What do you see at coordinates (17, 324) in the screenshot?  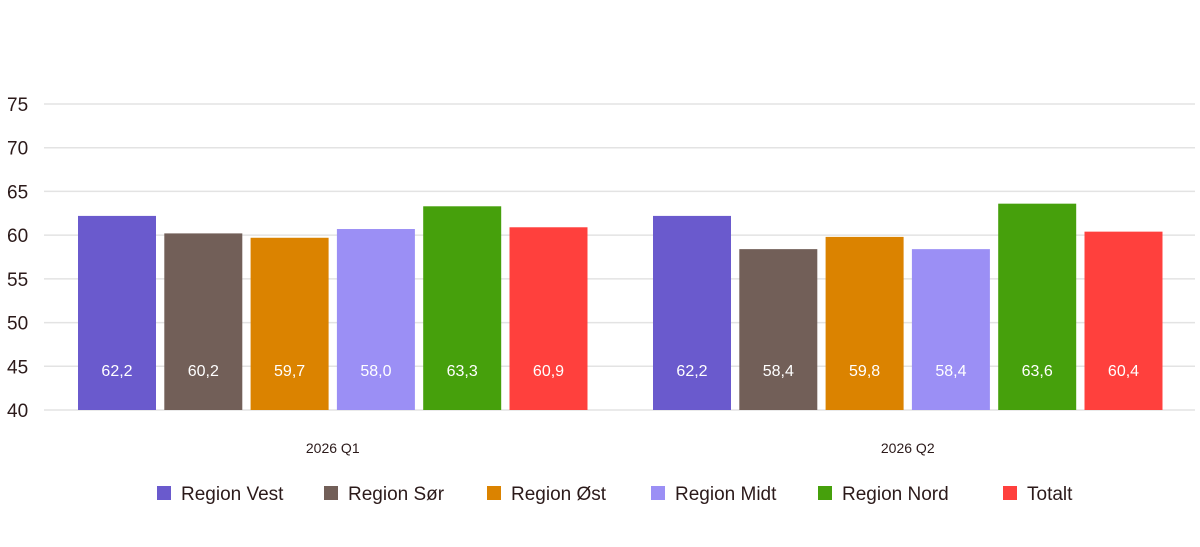 I see `y-tick-label: 50` at bounding box center [17, 324].